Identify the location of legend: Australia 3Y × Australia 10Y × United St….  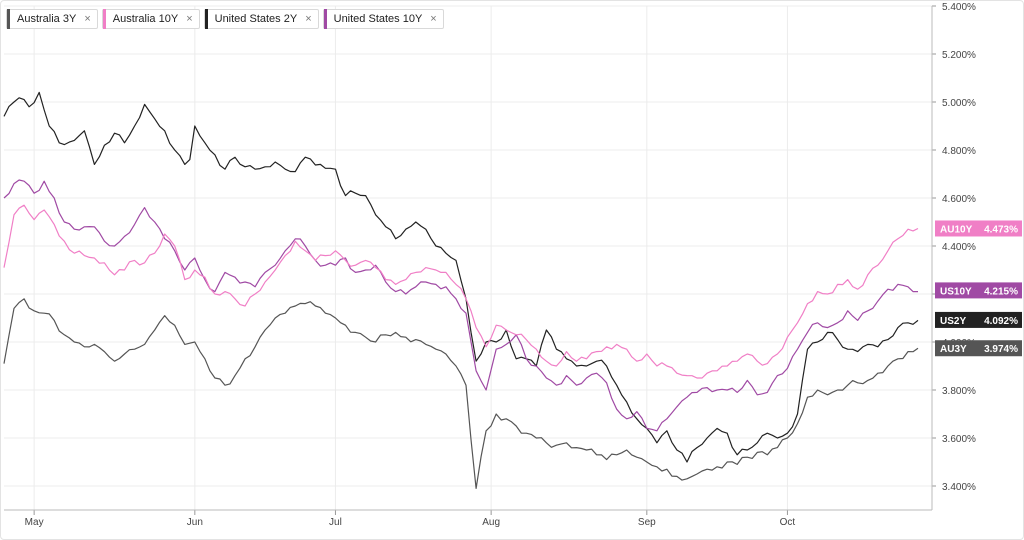
(225, 19).